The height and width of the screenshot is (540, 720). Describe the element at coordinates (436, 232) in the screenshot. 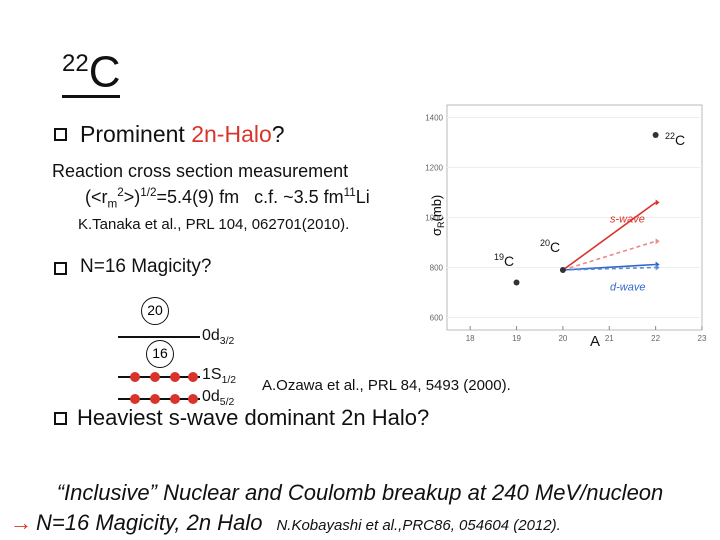

I see `text: σ` at that location.